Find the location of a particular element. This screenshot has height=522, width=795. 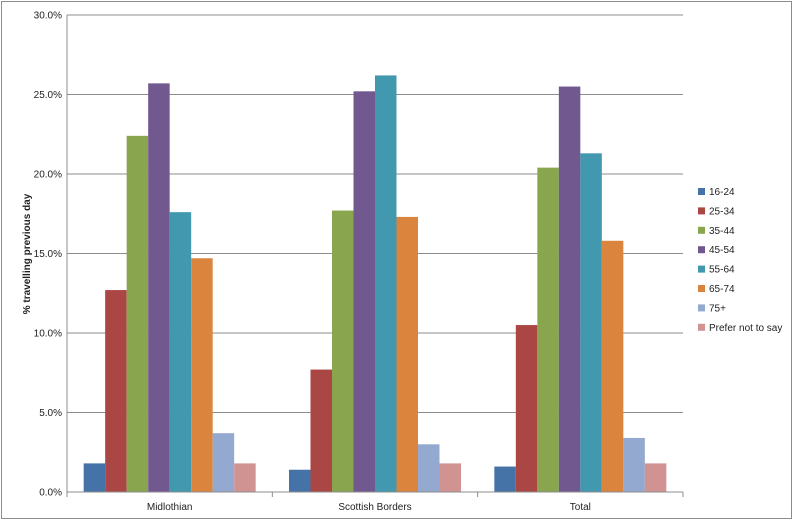

bar-35-44-total is located at coordinates (548, 329).